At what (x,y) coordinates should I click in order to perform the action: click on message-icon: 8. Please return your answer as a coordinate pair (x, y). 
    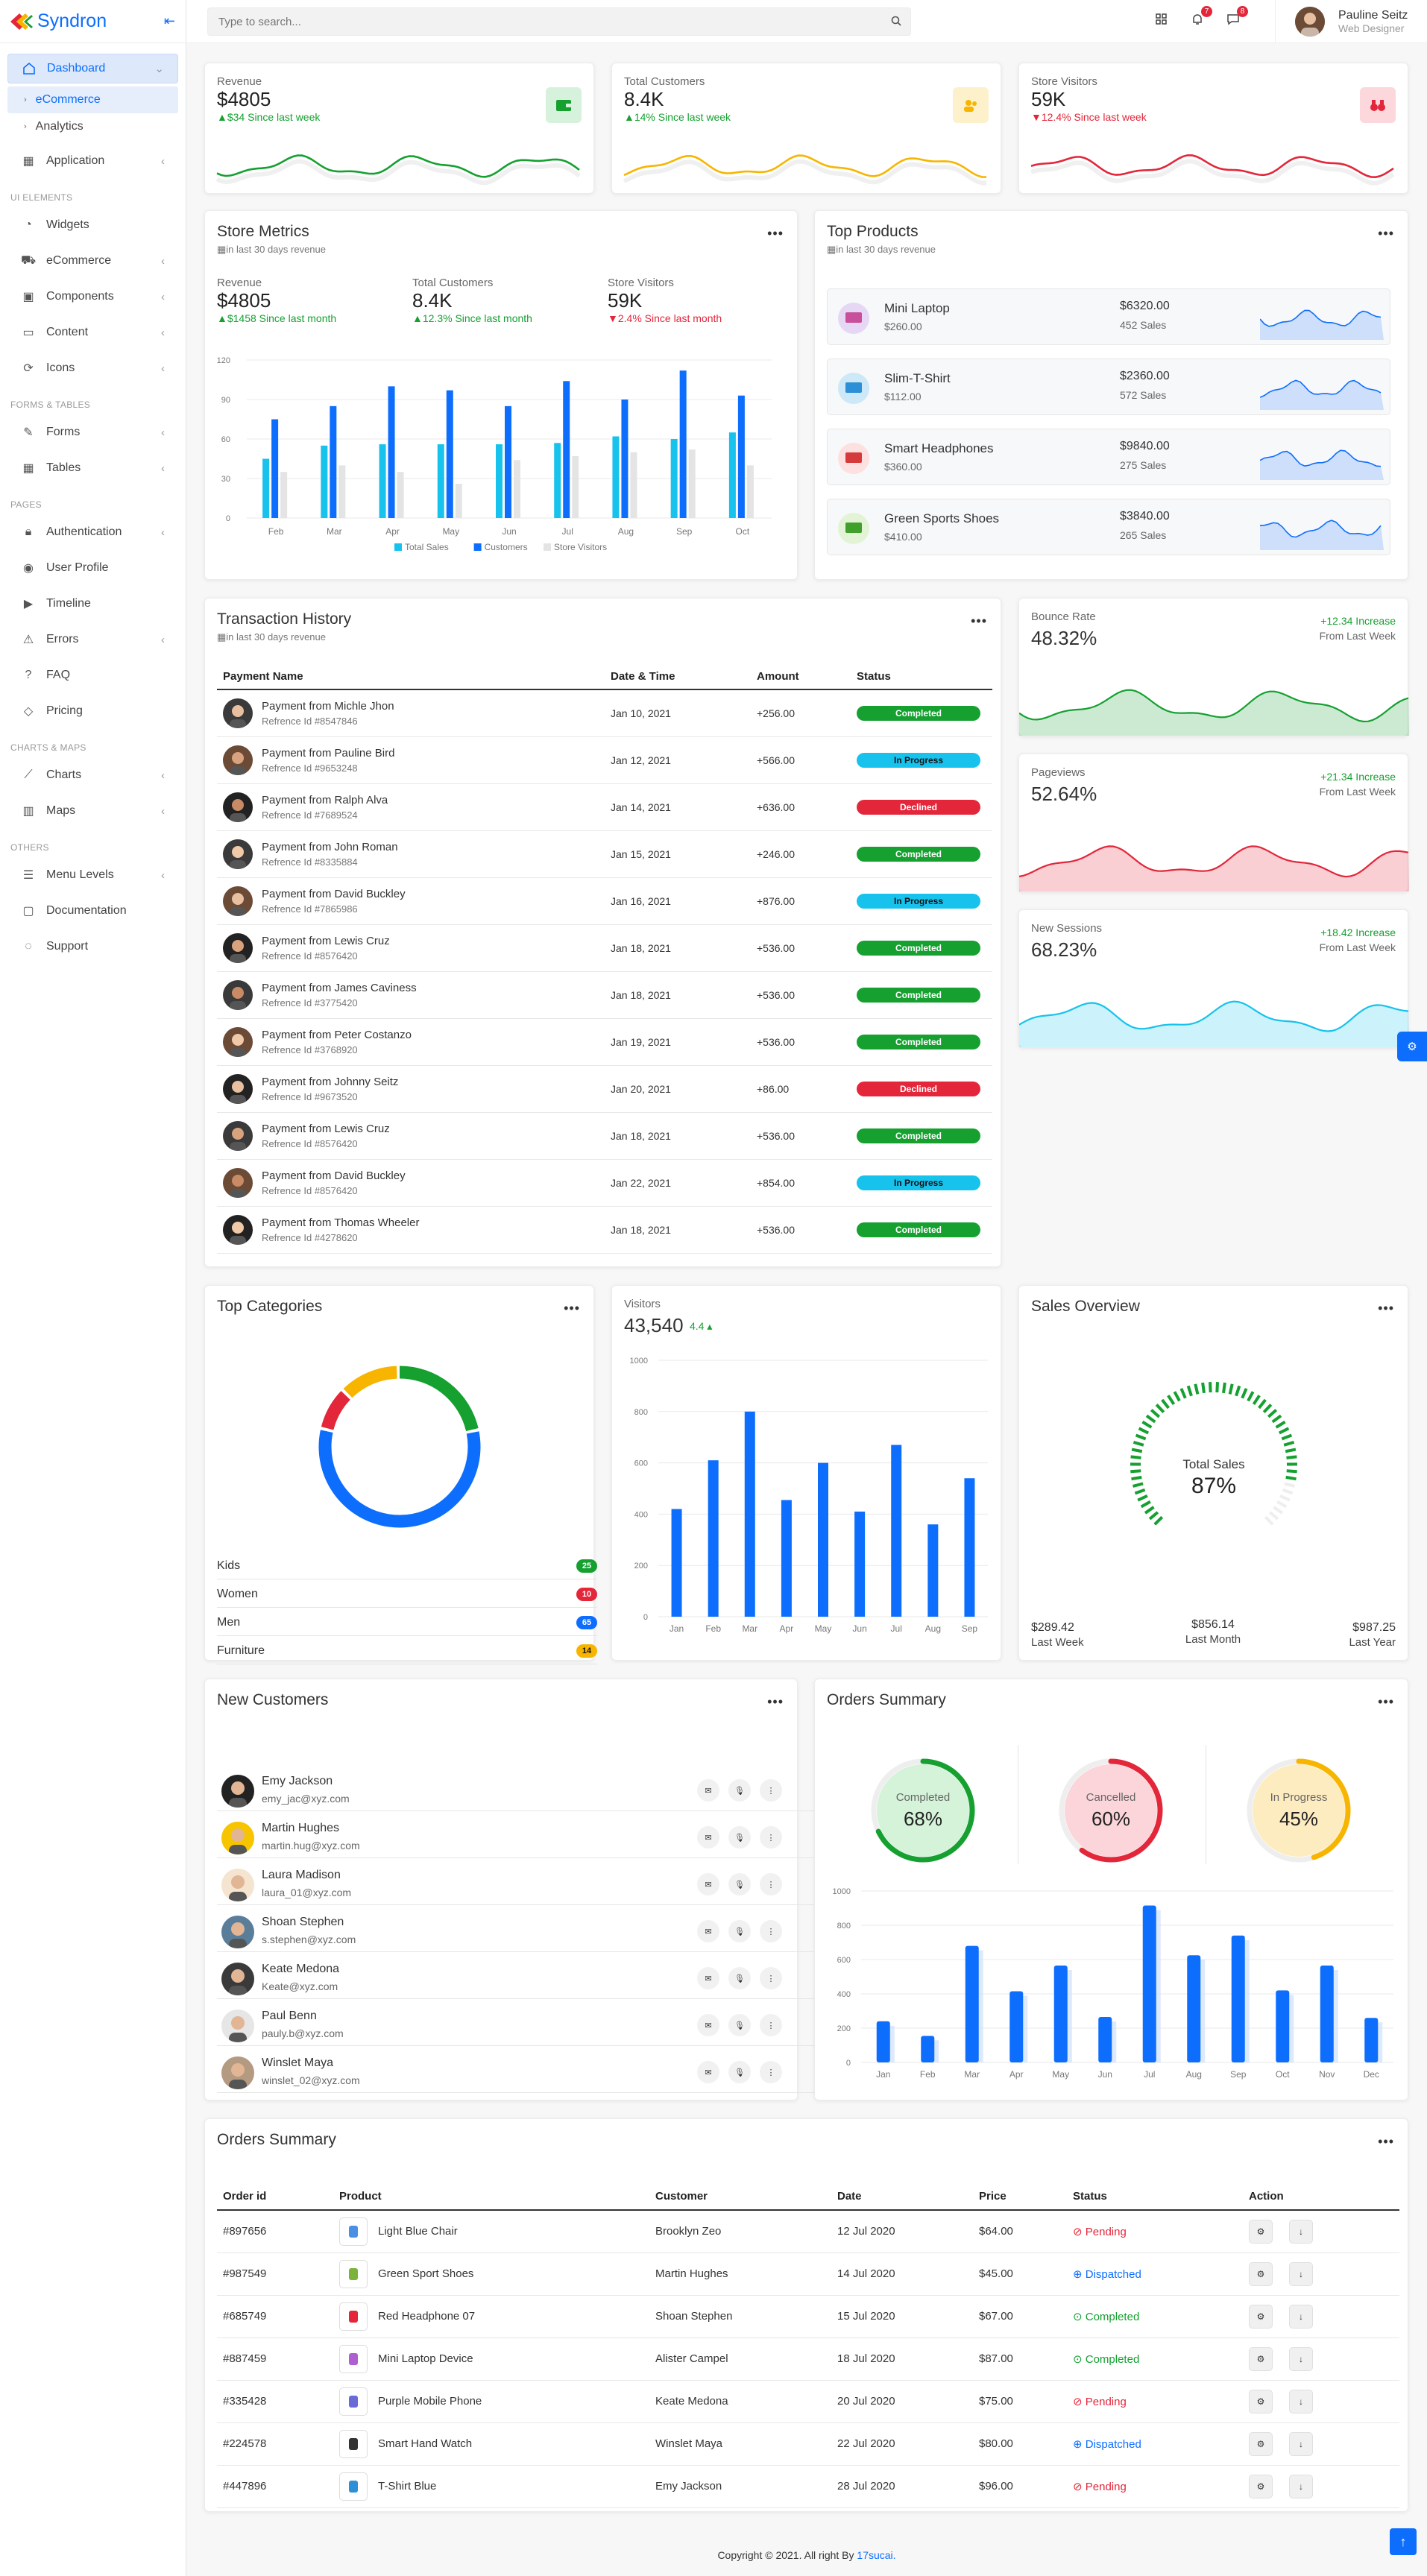
    Looking at the image, I should click on (1237, 17).